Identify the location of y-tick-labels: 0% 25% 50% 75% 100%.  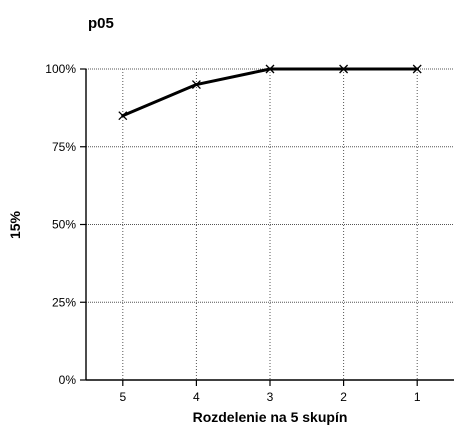
(60, 224).